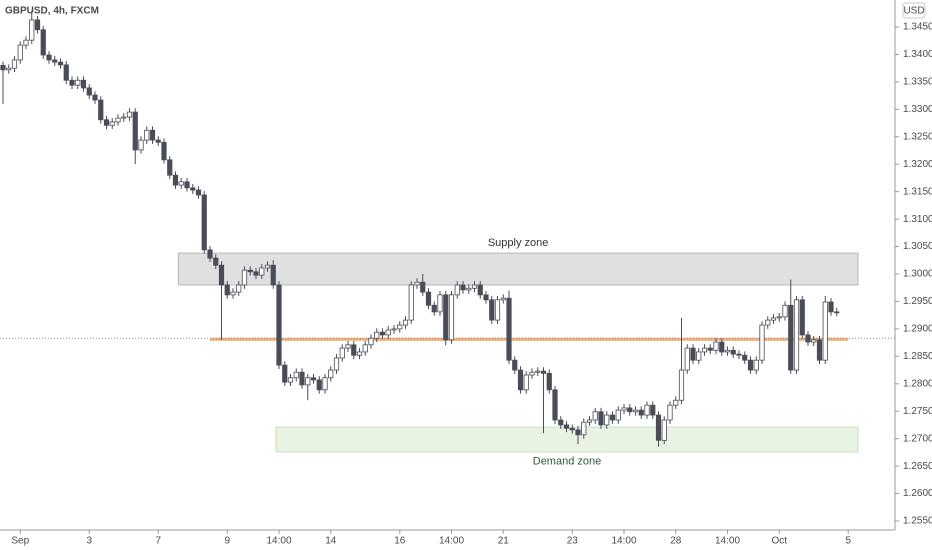 The width and height of the screenshot is (932, 550). Describe the element at coordinates (917, 356) in the screenshot. I see `y-tick-label: 1.28500` at that location.